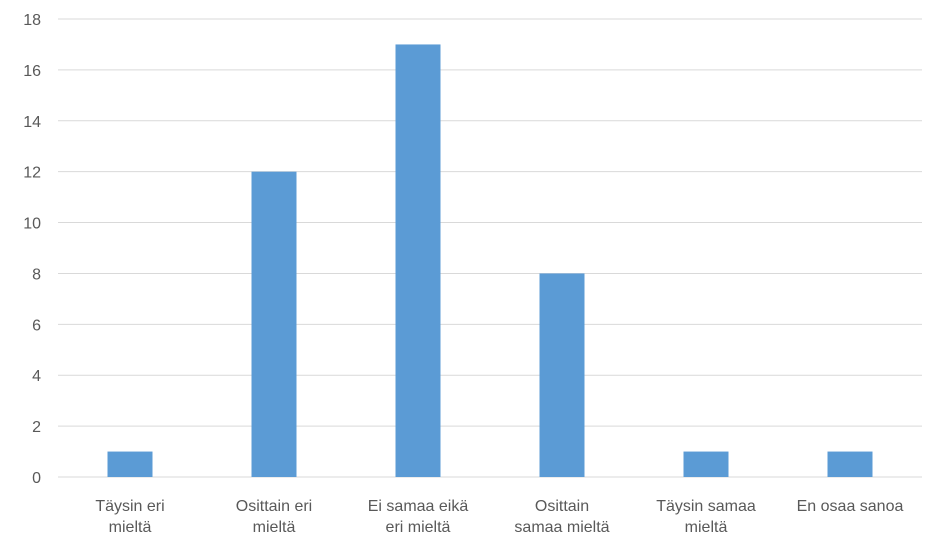  What do you see at coordinates (129, 506) in the screenshot?
I see `x-category-label-line: Täysin eri` at bounding box center [129, 506].